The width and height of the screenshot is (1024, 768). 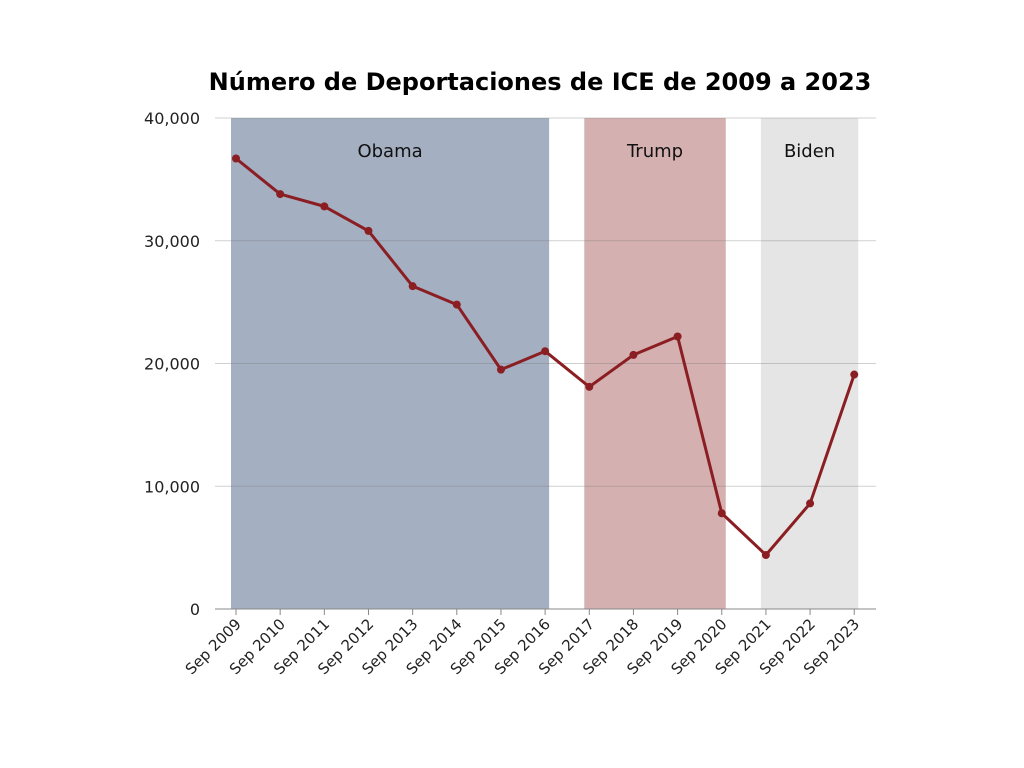 What do you see at coordinates (389, 151) in the screenshot?
I see `region-label: Obama` at bounding box center [389, 151].